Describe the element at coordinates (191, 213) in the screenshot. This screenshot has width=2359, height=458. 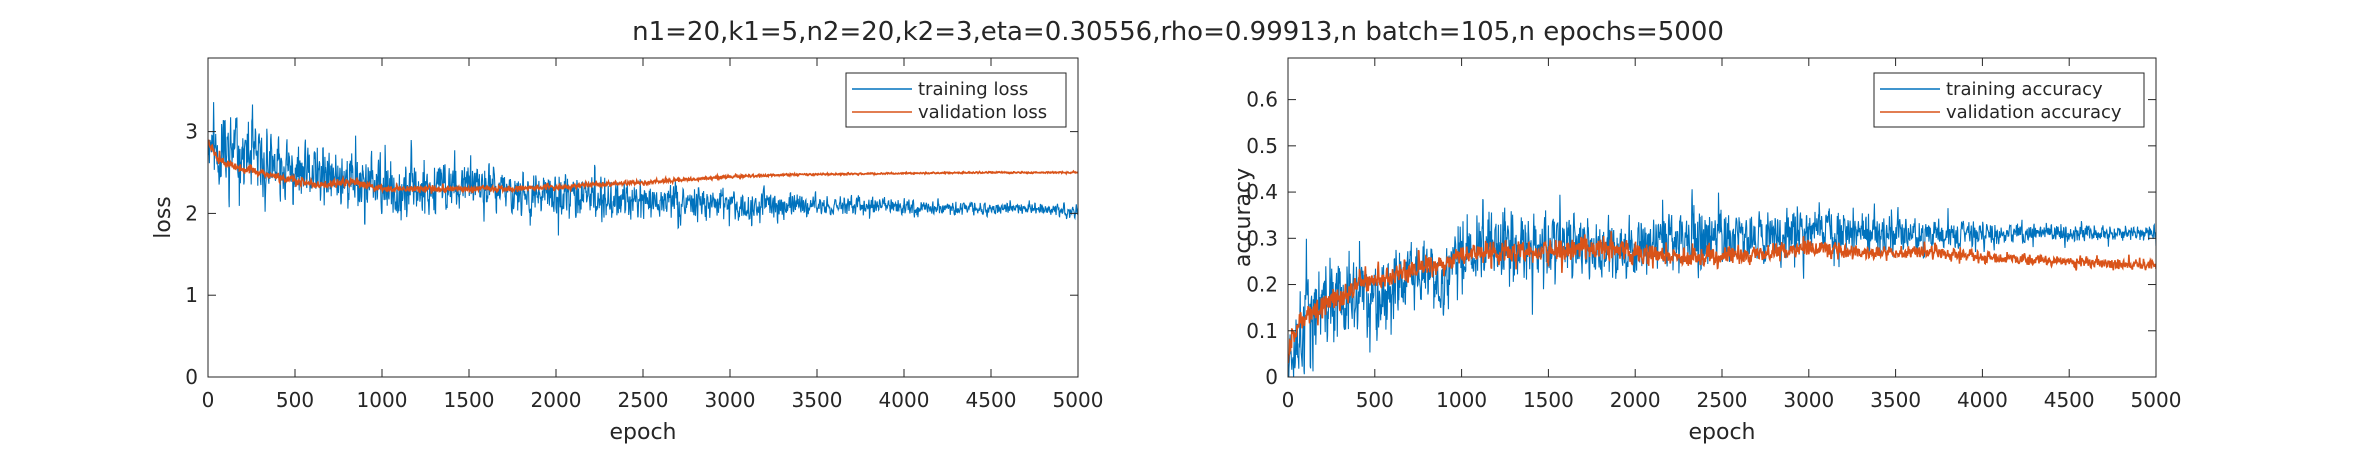
I see `y-tick-label: 2` at that location.